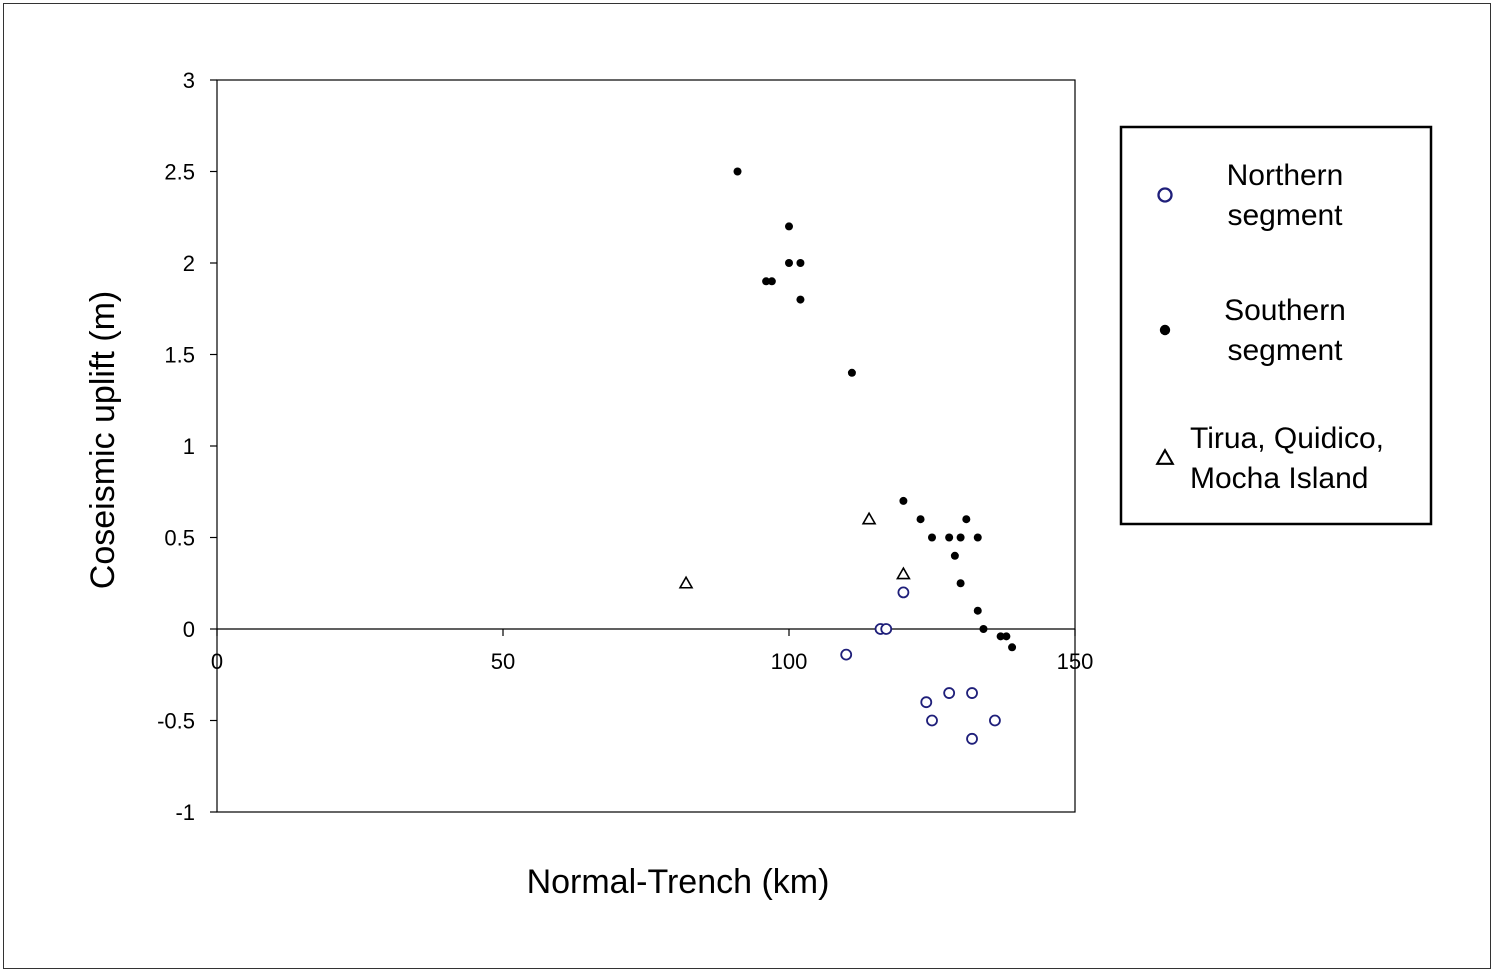 The height and width of the screenshot is (974, 1496). I want to click on legend-label: Mocha Island, so click(1279, 478).